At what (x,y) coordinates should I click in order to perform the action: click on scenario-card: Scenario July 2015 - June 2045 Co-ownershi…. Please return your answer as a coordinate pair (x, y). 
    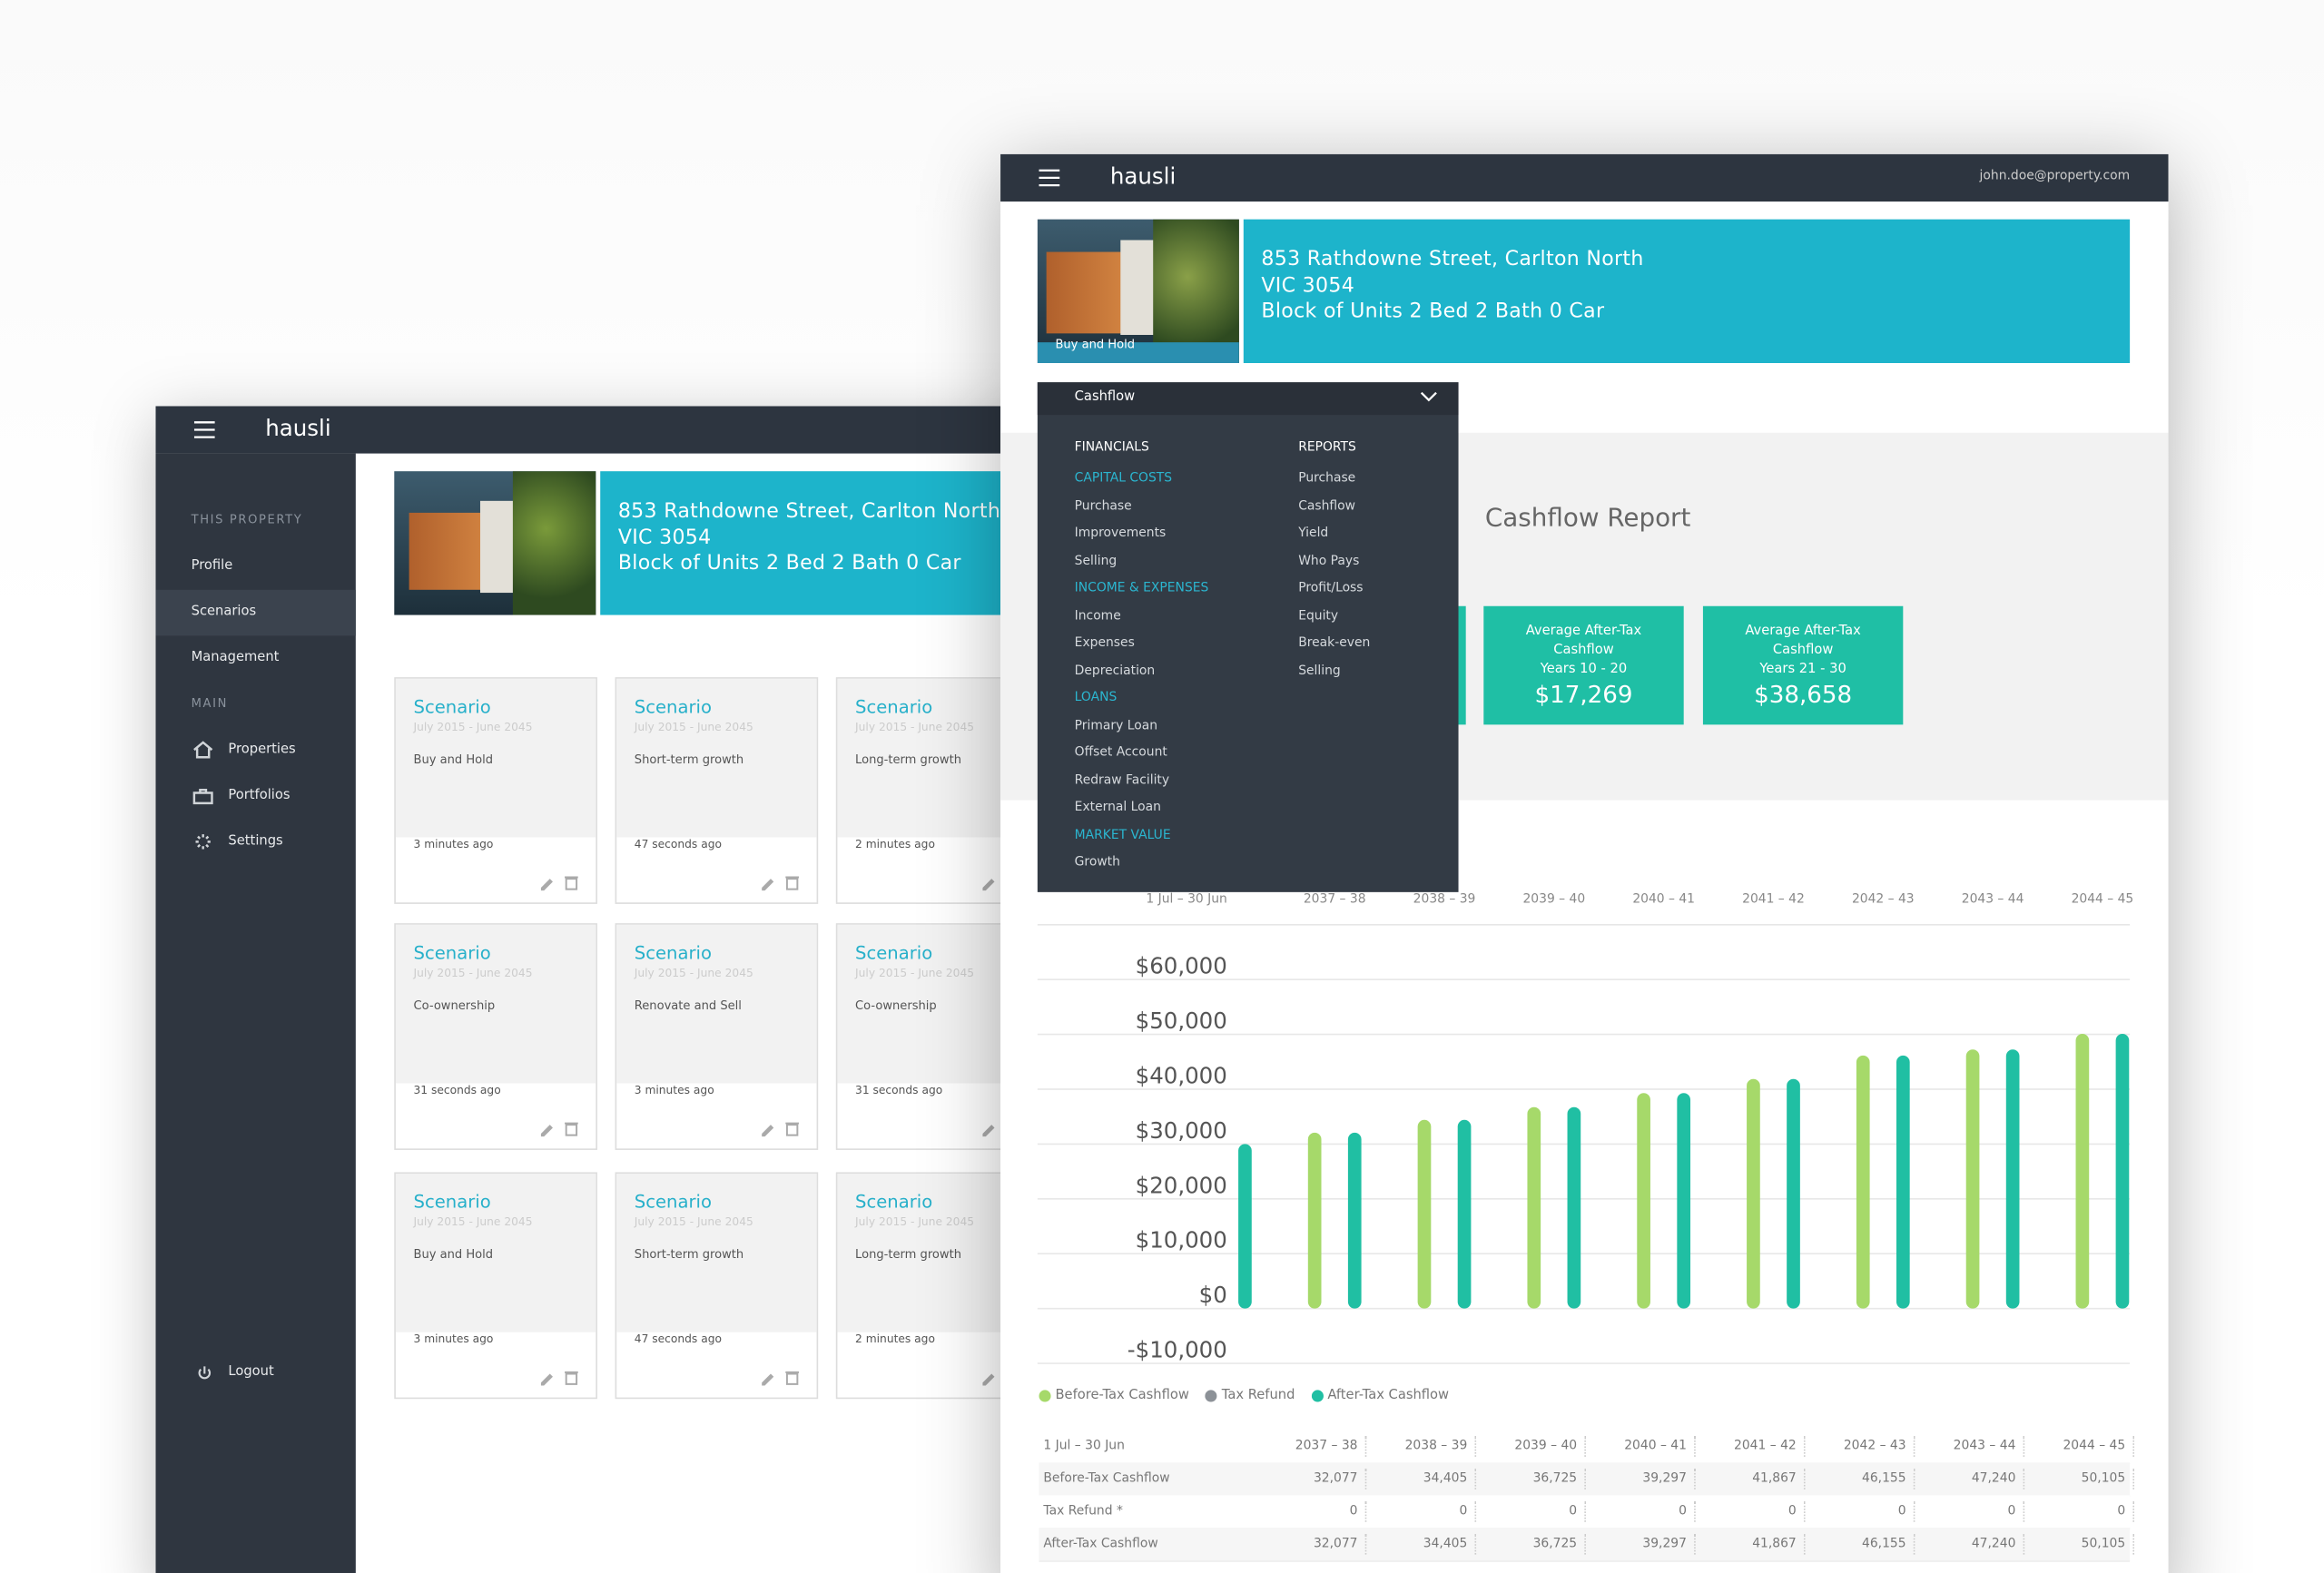
    Looking at the image, I should click on (495, 1037).